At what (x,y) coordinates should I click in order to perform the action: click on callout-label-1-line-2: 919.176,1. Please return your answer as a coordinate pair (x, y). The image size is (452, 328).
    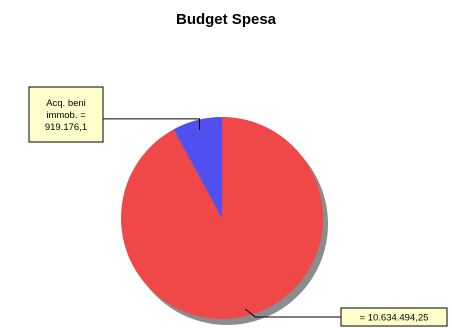
    Looking at the image, I should click on (66, 127).